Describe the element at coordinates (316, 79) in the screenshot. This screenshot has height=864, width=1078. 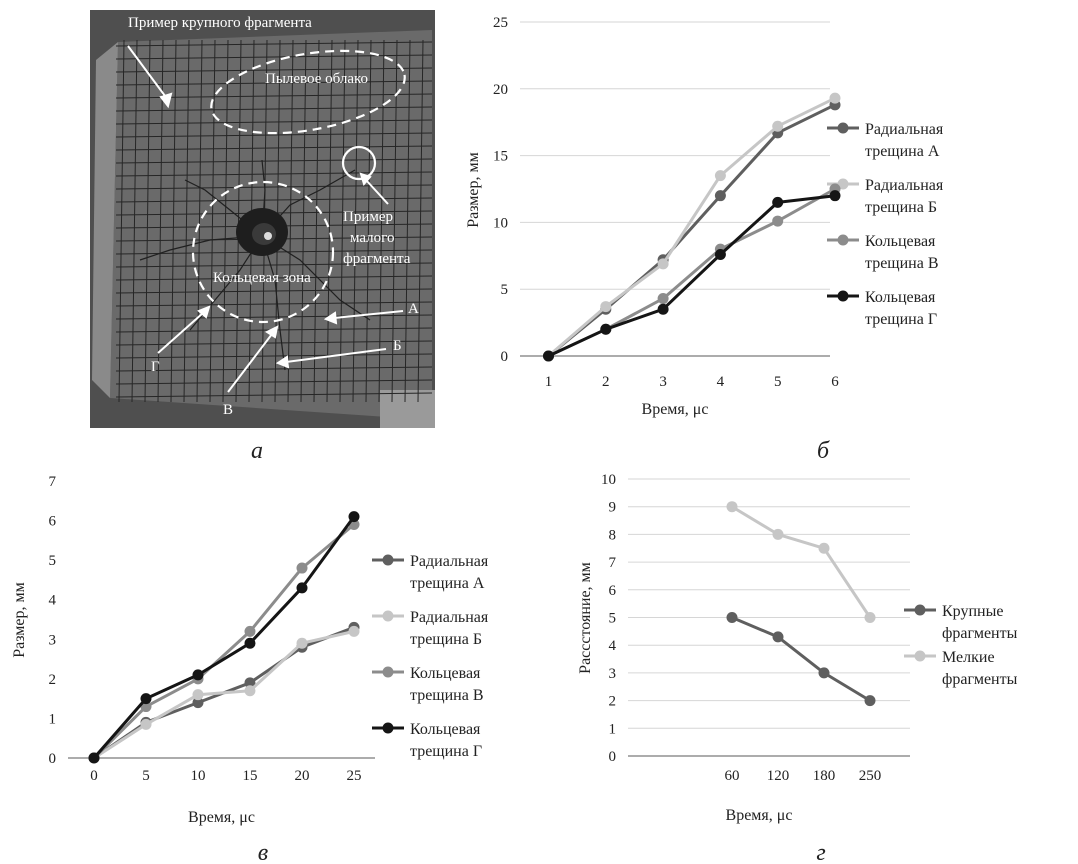
I see `label-dust-cloud: Пылевое облако` at that location.